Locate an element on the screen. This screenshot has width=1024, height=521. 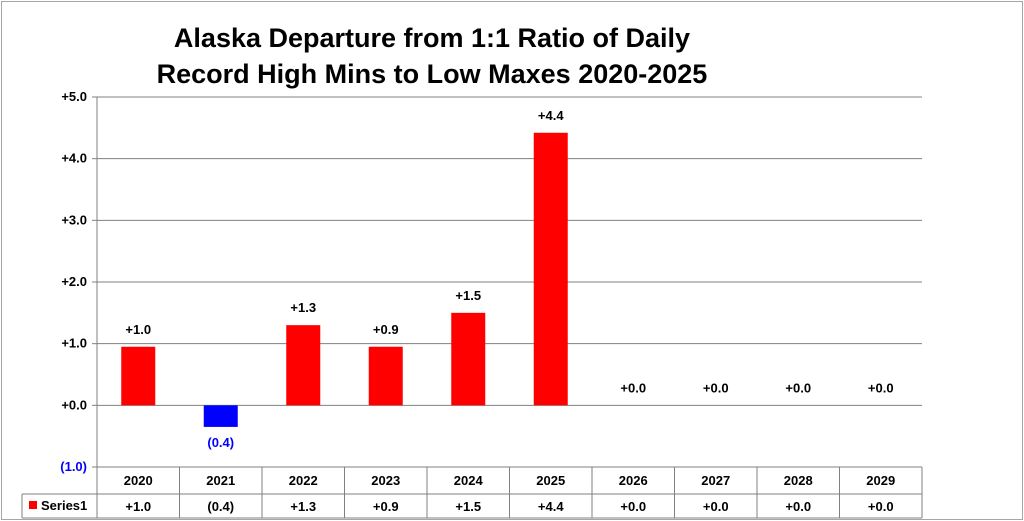
category-label: 2028 is located at coordinates (798, 480).